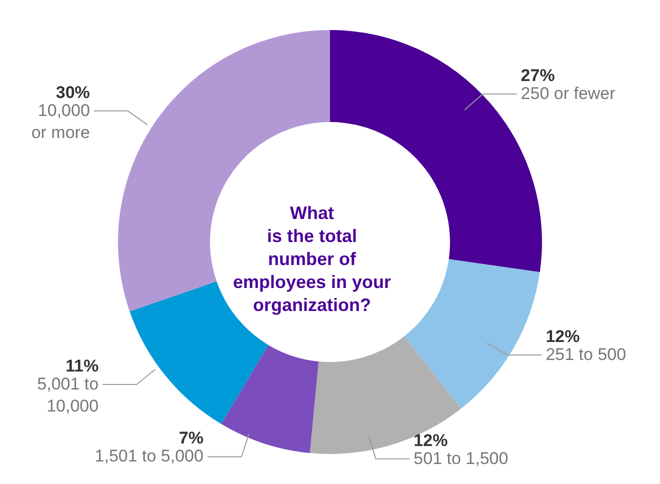 The width and height of the screenshot is (660, 484). I want to click on slice-label: 5,001 to 10,000, so click(68, 395).